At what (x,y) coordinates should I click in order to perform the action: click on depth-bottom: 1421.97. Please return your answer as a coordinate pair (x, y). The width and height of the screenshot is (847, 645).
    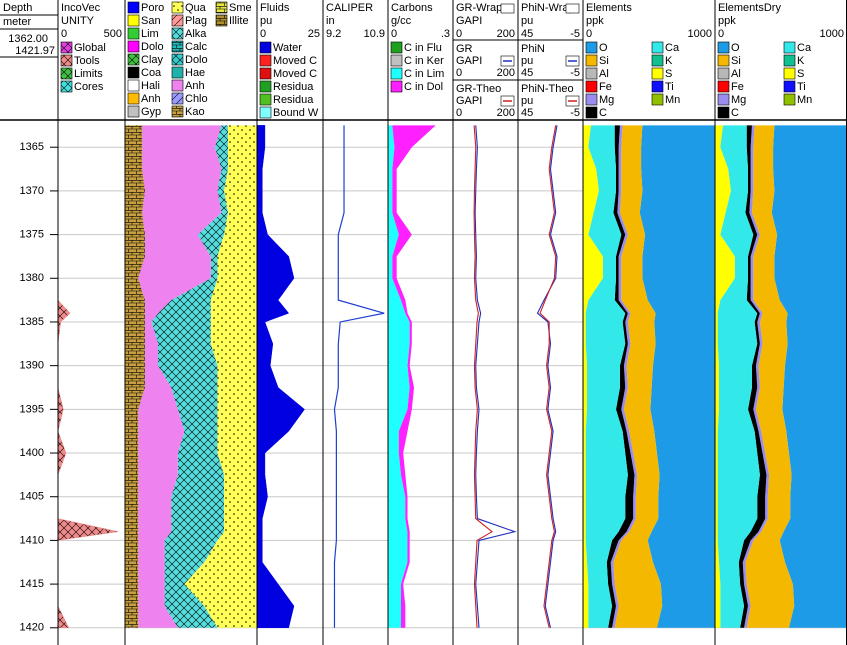
    Looking at the image, I should click on (35, 51).